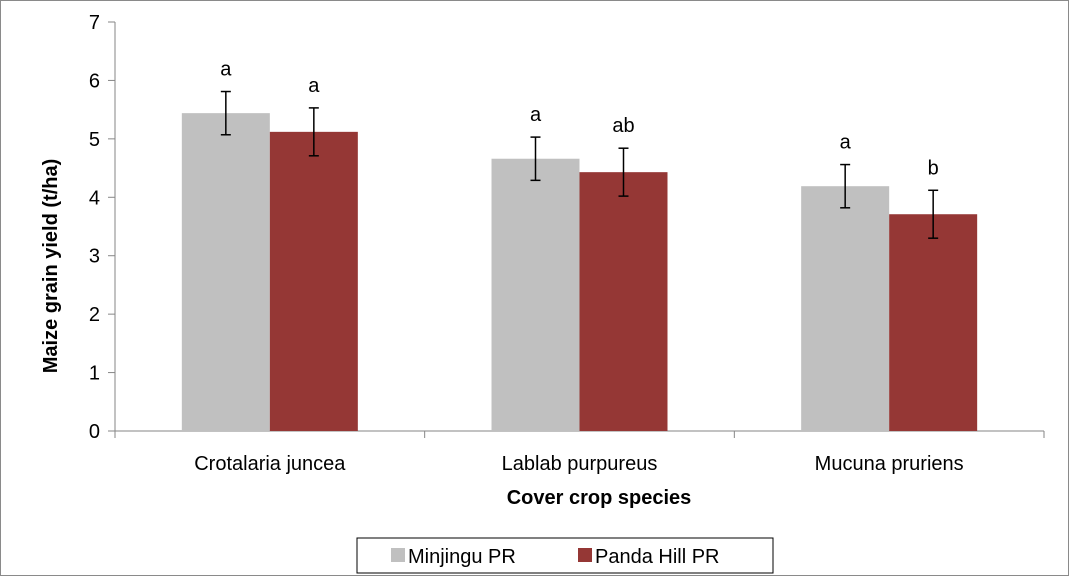 The height and width of the screenshot is (577, 1069). Describe the element at coordinates (94, 198) in the screenshot. I see `y-tick-label: 4` at that location.